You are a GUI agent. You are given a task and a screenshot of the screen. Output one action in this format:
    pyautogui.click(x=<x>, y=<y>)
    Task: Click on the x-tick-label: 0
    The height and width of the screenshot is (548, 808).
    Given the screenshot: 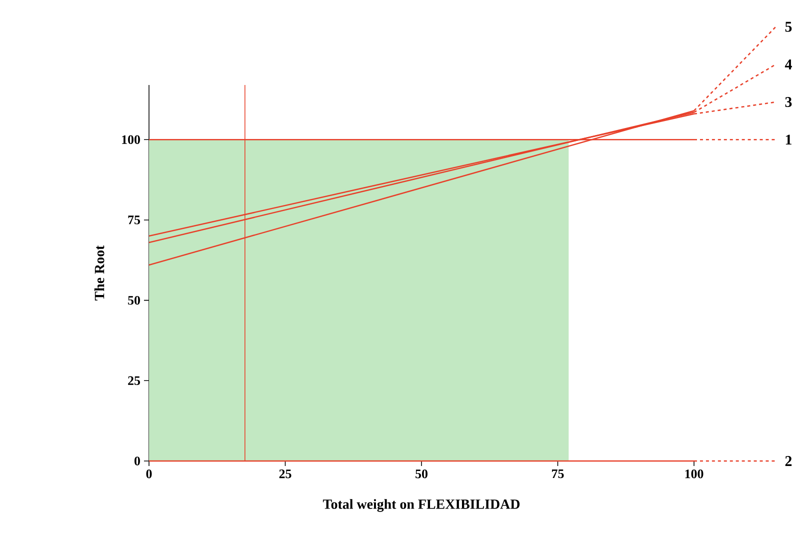 What is the action you would take?
    pyautogui.click(x=149, y=474)
    